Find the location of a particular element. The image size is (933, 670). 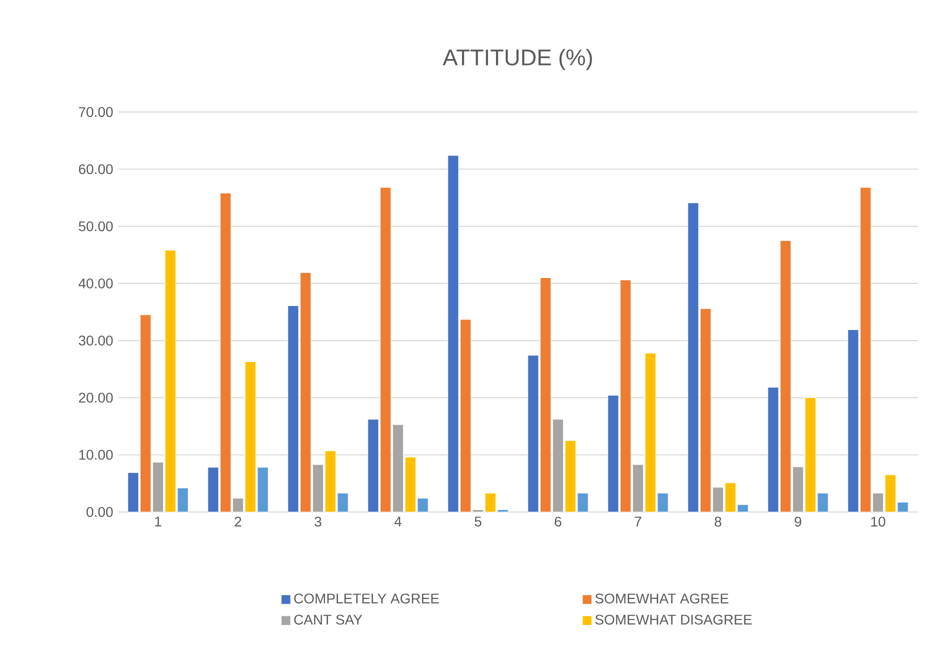

x-tick-label: 5 is located at coordinates (478, 521).